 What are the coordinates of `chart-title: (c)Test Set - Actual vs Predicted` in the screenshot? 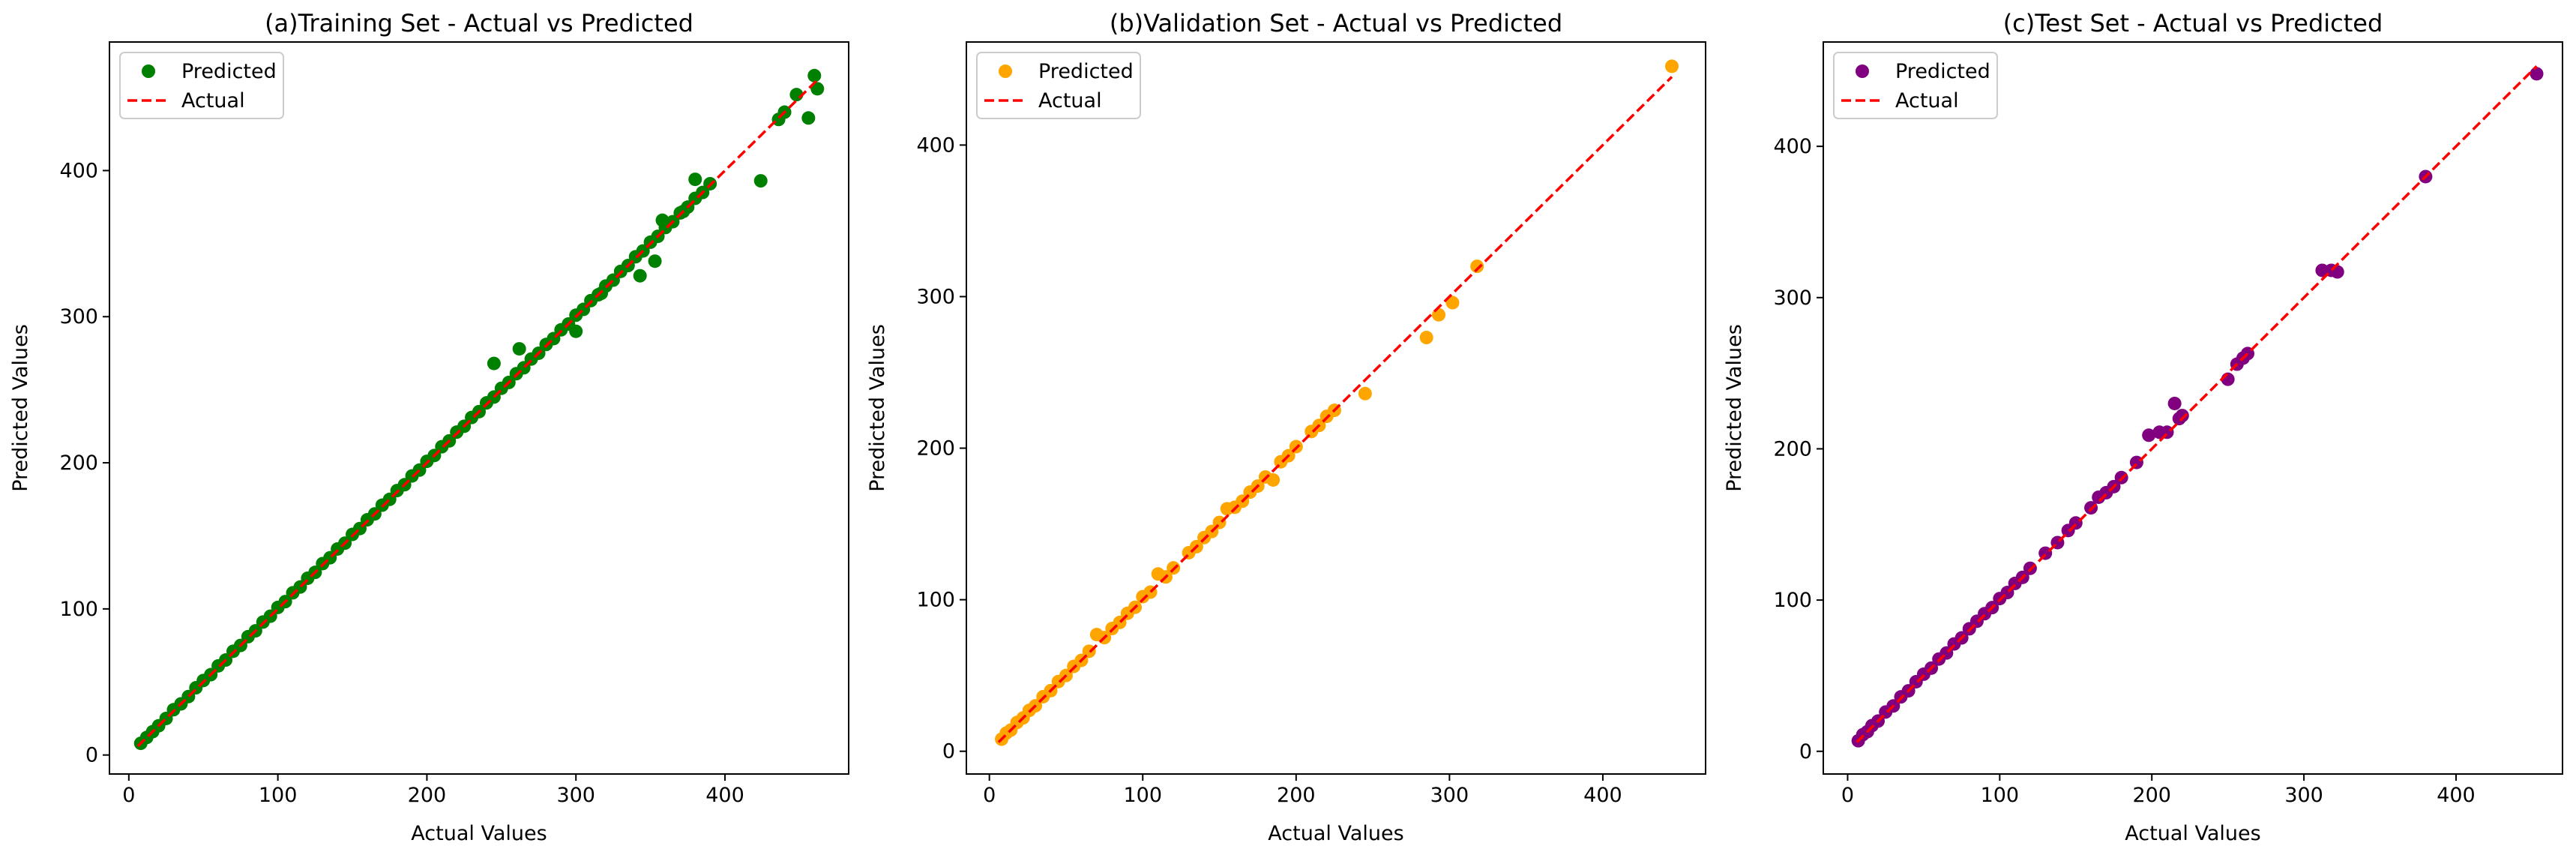 It's located at (2193, 23).